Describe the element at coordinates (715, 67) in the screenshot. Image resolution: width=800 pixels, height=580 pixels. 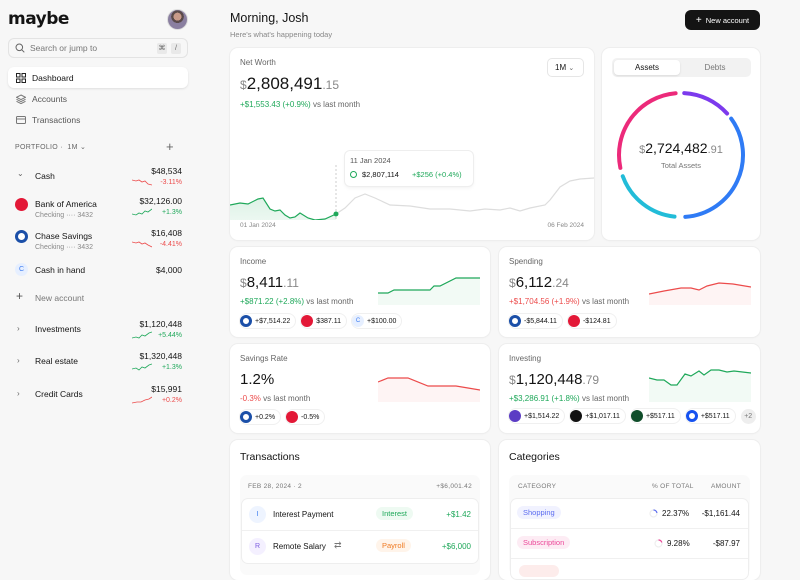
I see `tab-debts: Debts` at that location.